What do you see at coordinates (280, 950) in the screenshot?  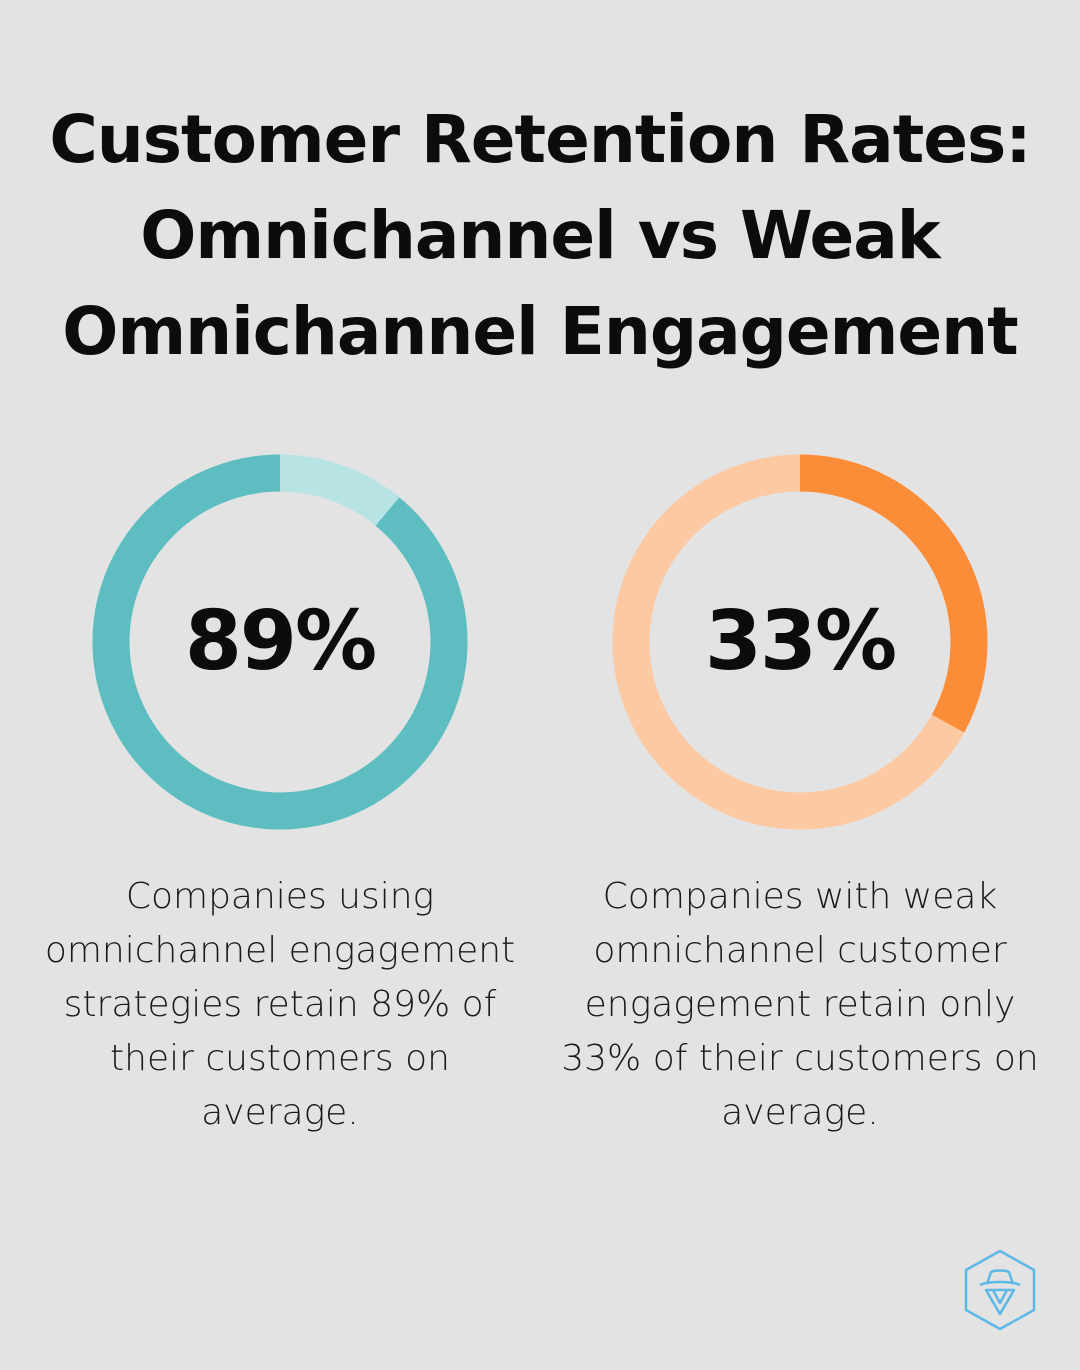 I see `description-line: omnichannel engagement` at bounding box center [280, 950].